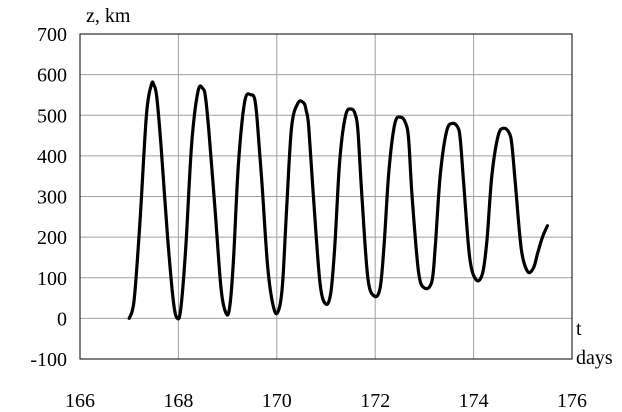  What do you see at coordinates (80, 401) in the screenshot?
I see `x-tick-label: 166` at bounding box center [80, 401].